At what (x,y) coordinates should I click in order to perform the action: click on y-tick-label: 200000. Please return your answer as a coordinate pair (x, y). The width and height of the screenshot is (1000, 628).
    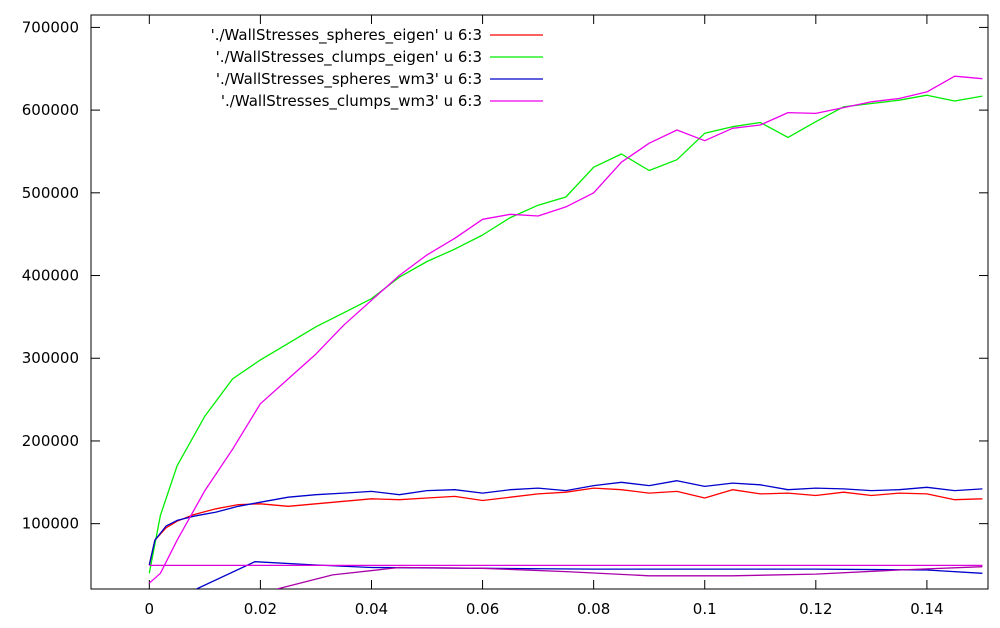
    Looking at the image, I should click on (50, 441).